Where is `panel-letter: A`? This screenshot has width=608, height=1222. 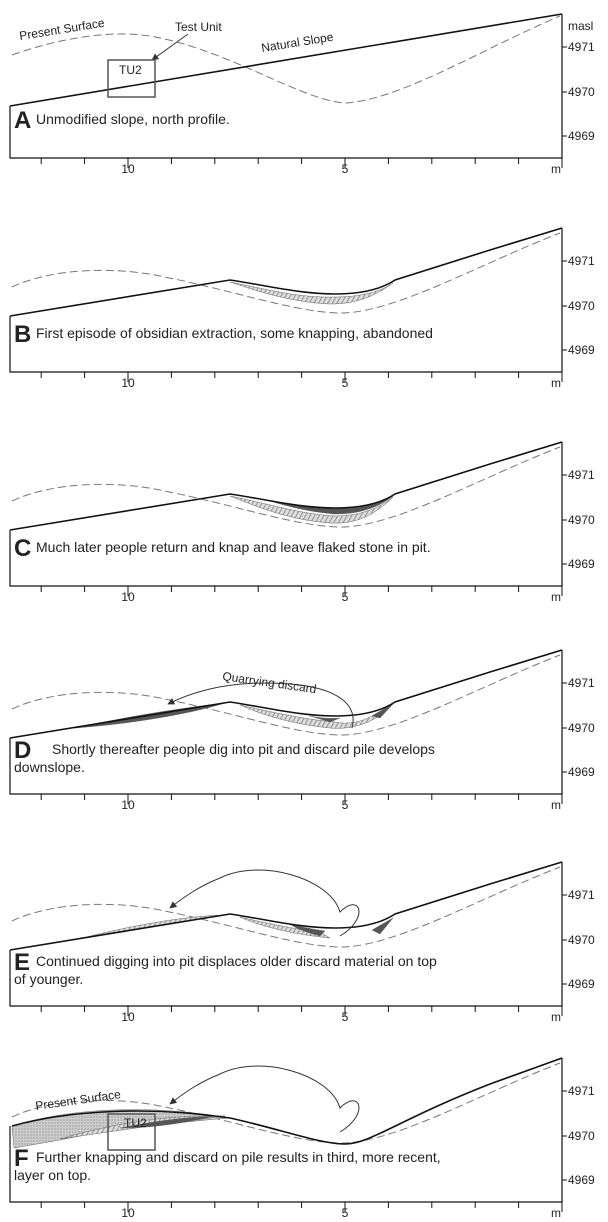 panel-letter: A is located at coordinates (22, 120).